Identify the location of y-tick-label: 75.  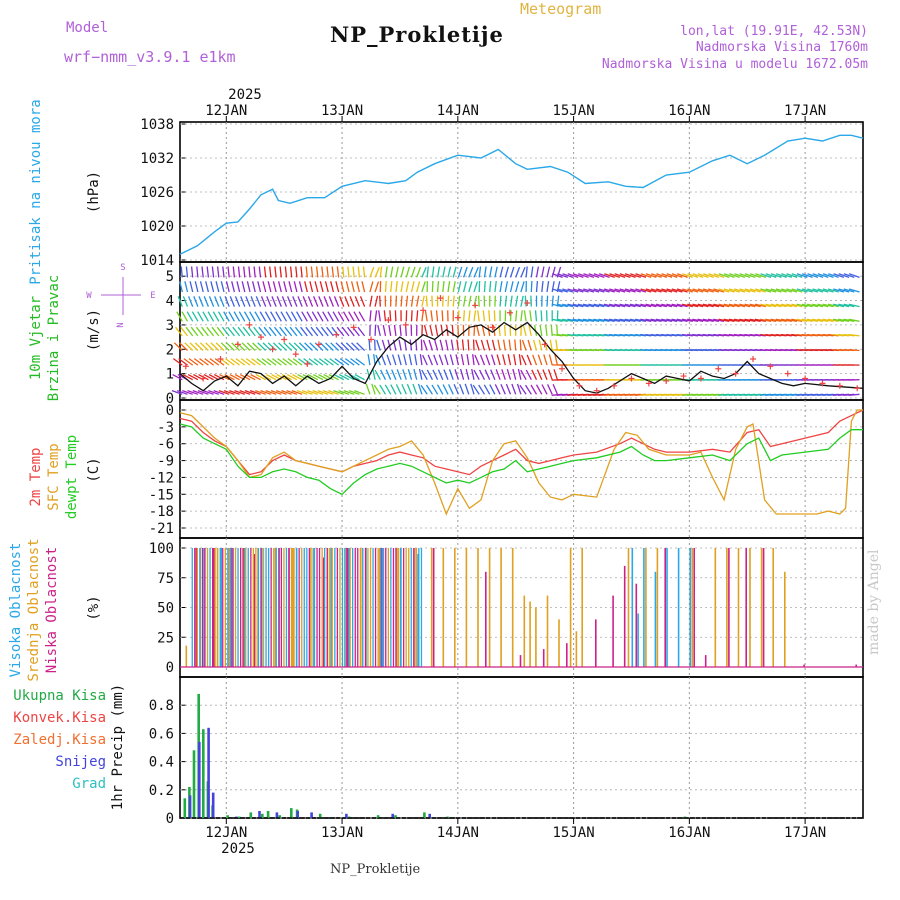
(165, 579).